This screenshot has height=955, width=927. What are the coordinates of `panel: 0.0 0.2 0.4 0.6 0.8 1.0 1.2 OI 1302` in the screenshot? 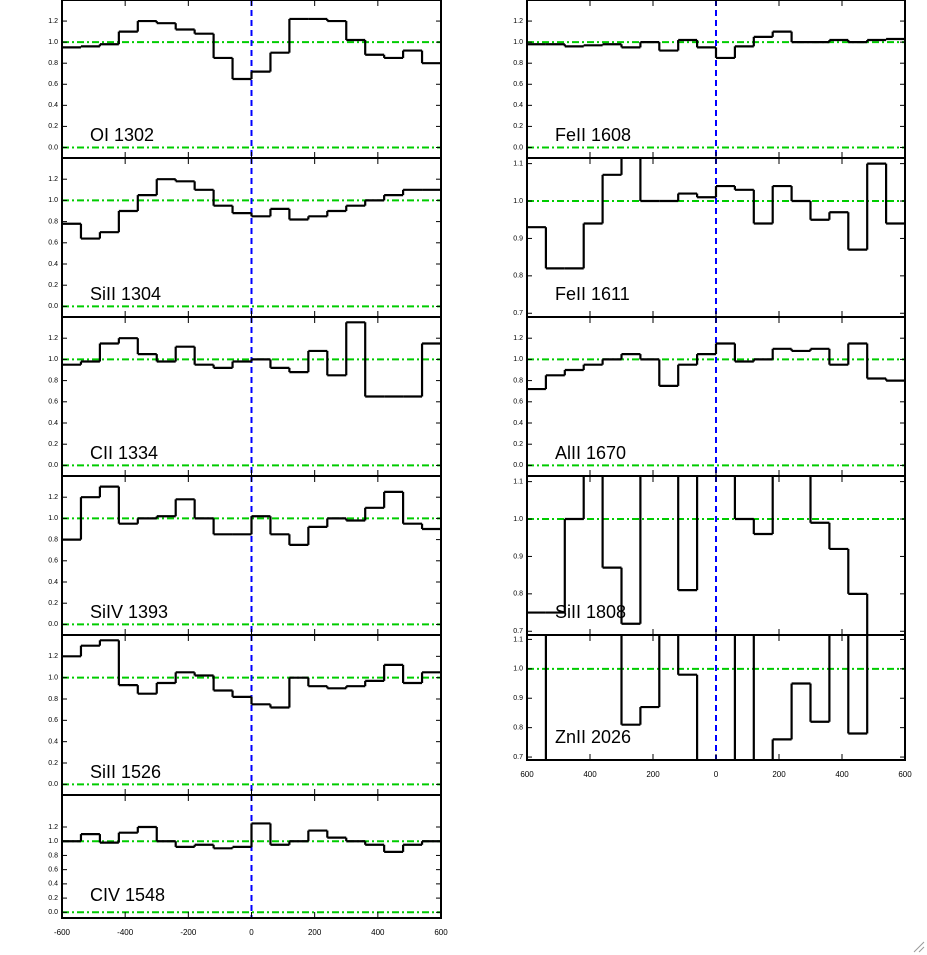 It's located at (245, 79).